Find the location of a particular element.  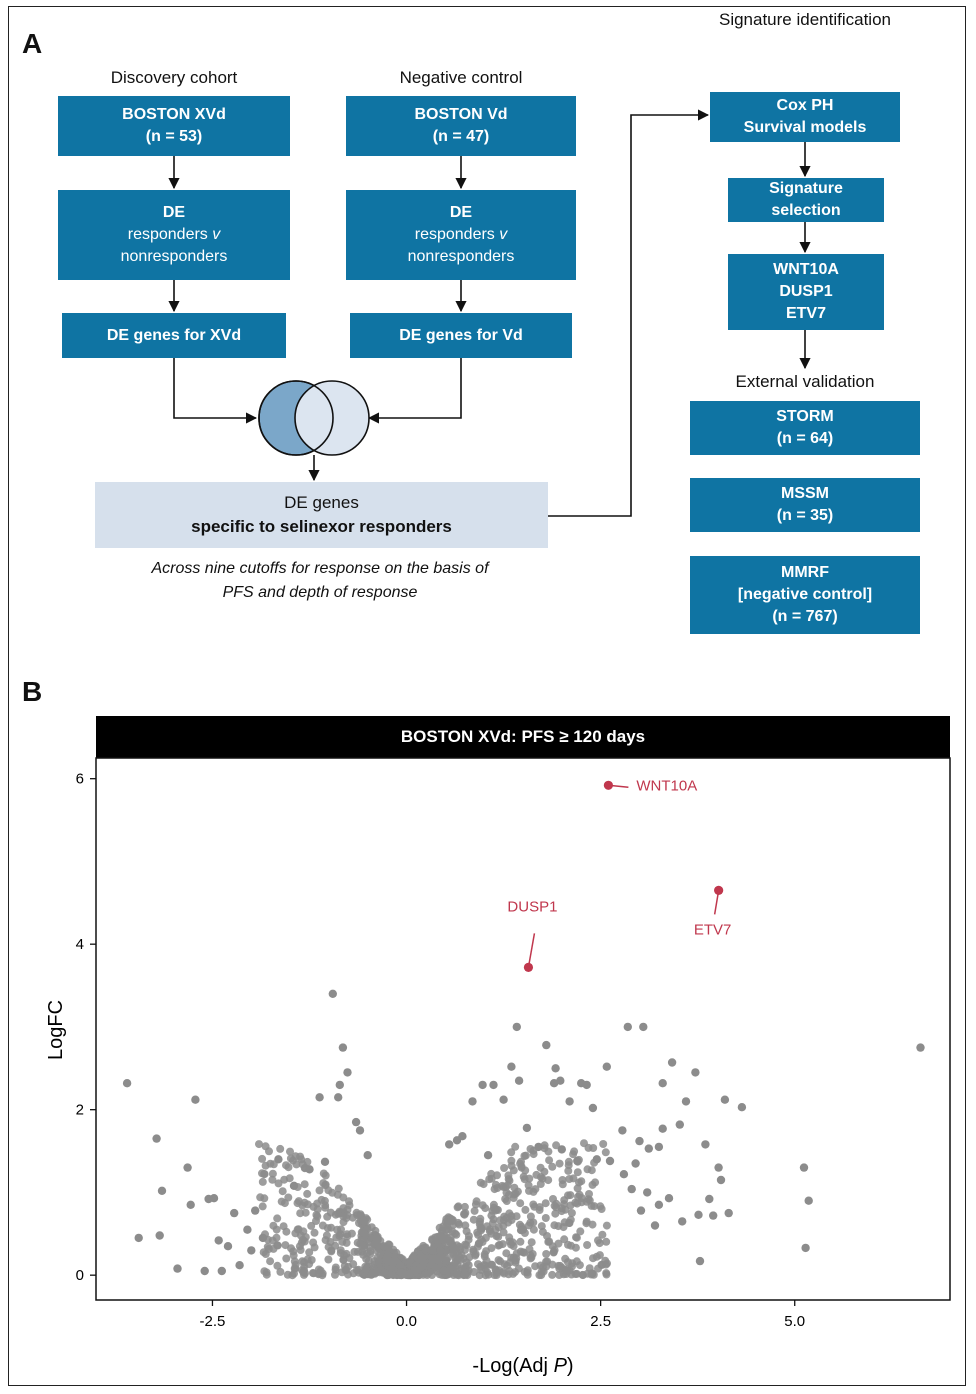

y-tick-label: 0 is located at coordinates (80, 1275).